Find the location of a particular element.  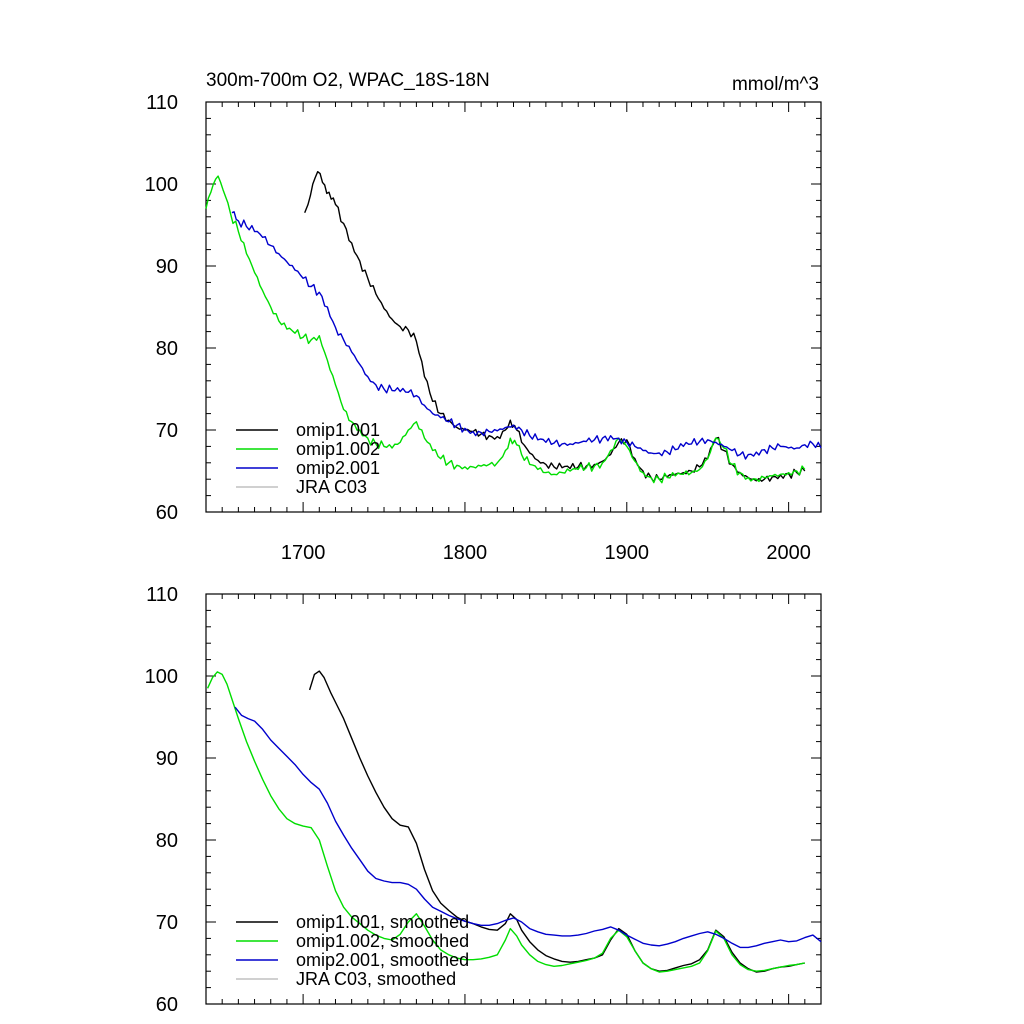

chart-units: mmol/m^3 is located at coordinates (775, 84).